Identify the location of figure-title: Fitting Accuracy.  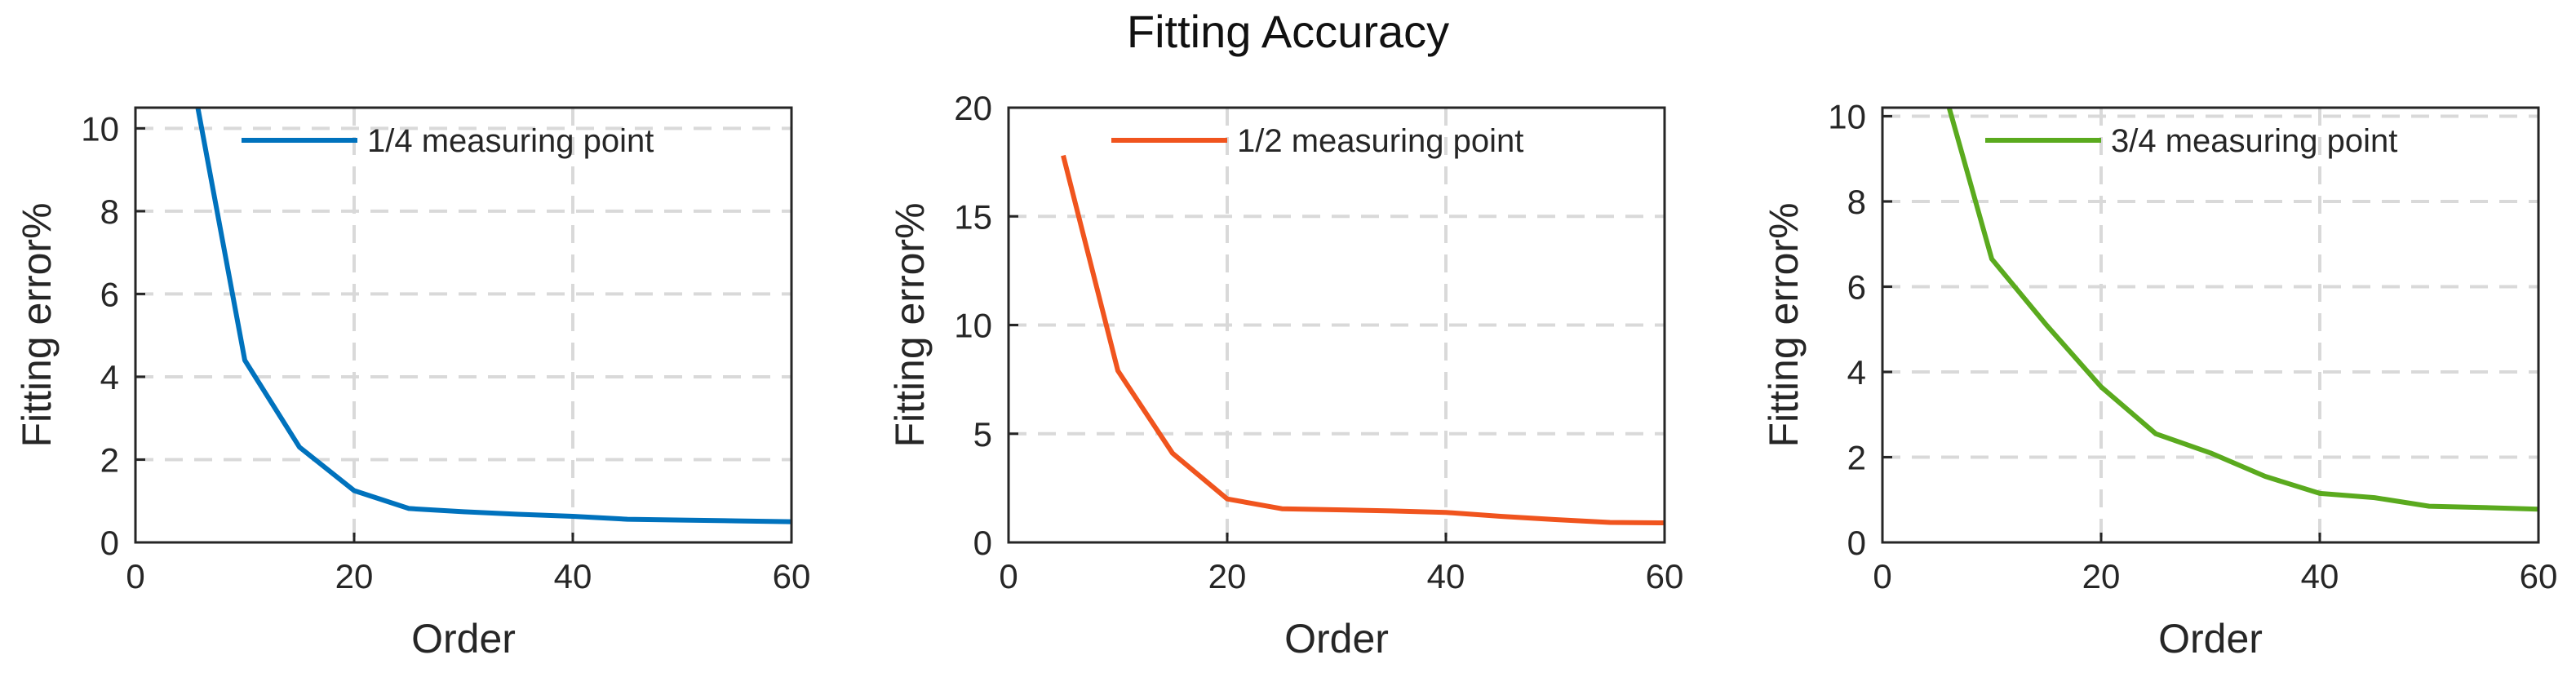
(1288, 31).